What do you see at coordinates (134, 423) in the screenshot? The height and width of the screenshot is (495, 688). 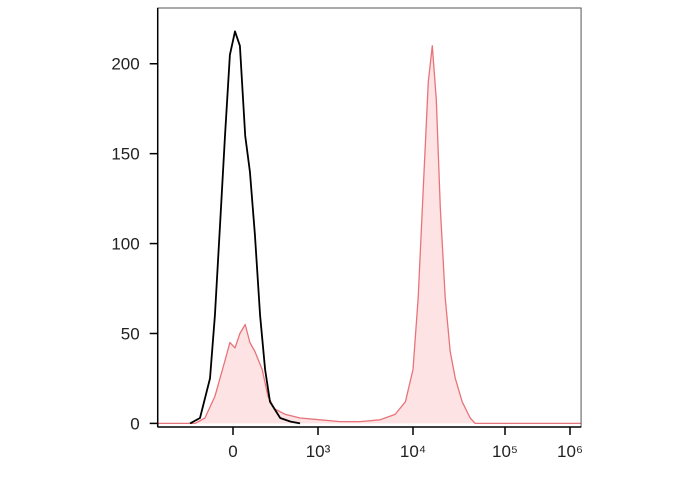 I see `y-tick-label: 0` at bounding box center [134, 423].